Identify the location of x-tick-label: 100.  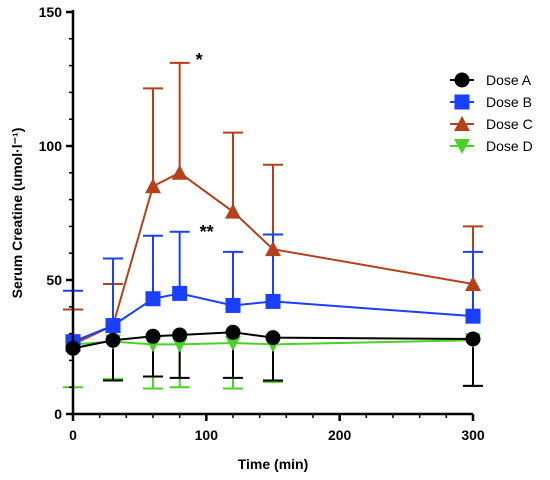
(207, 435).